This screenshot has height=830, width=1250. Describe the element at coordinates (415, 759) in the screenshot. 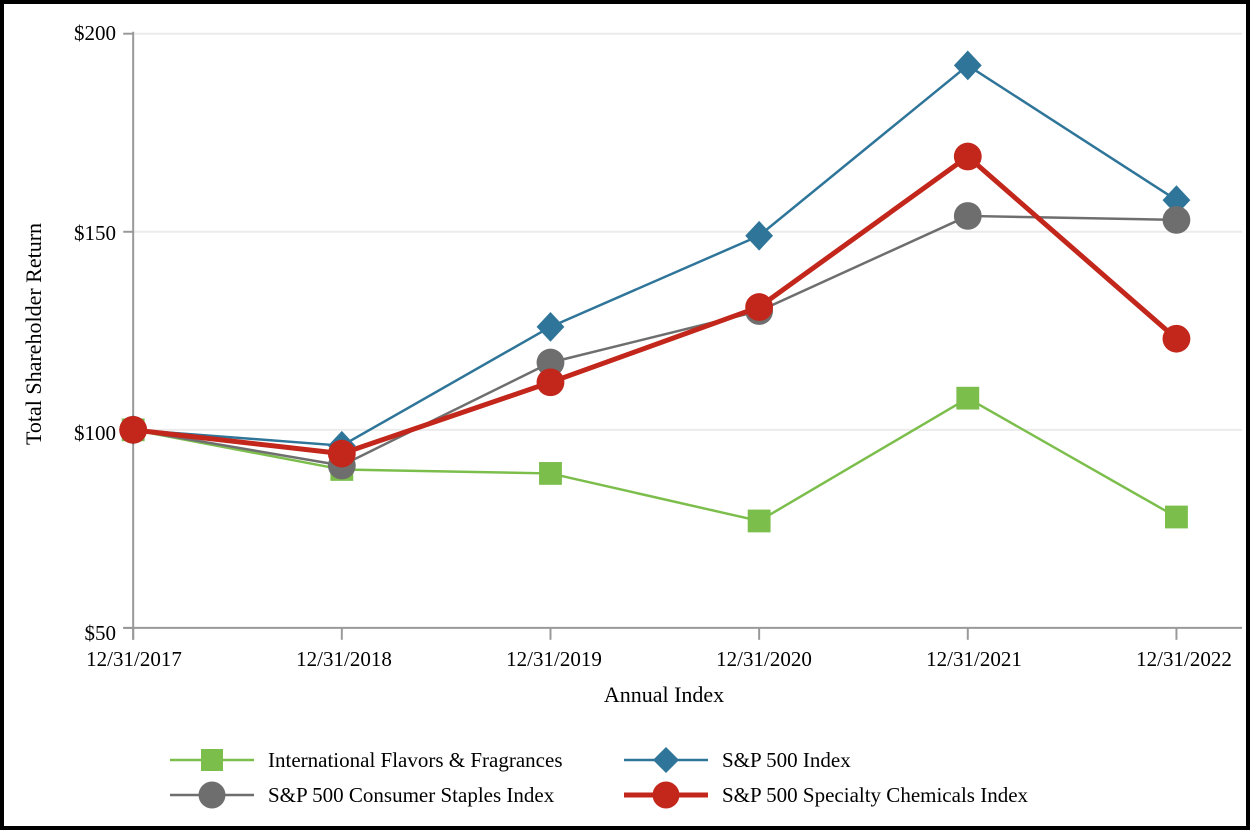

I see `legend-label: International Flavors & Fragrances` at that location.